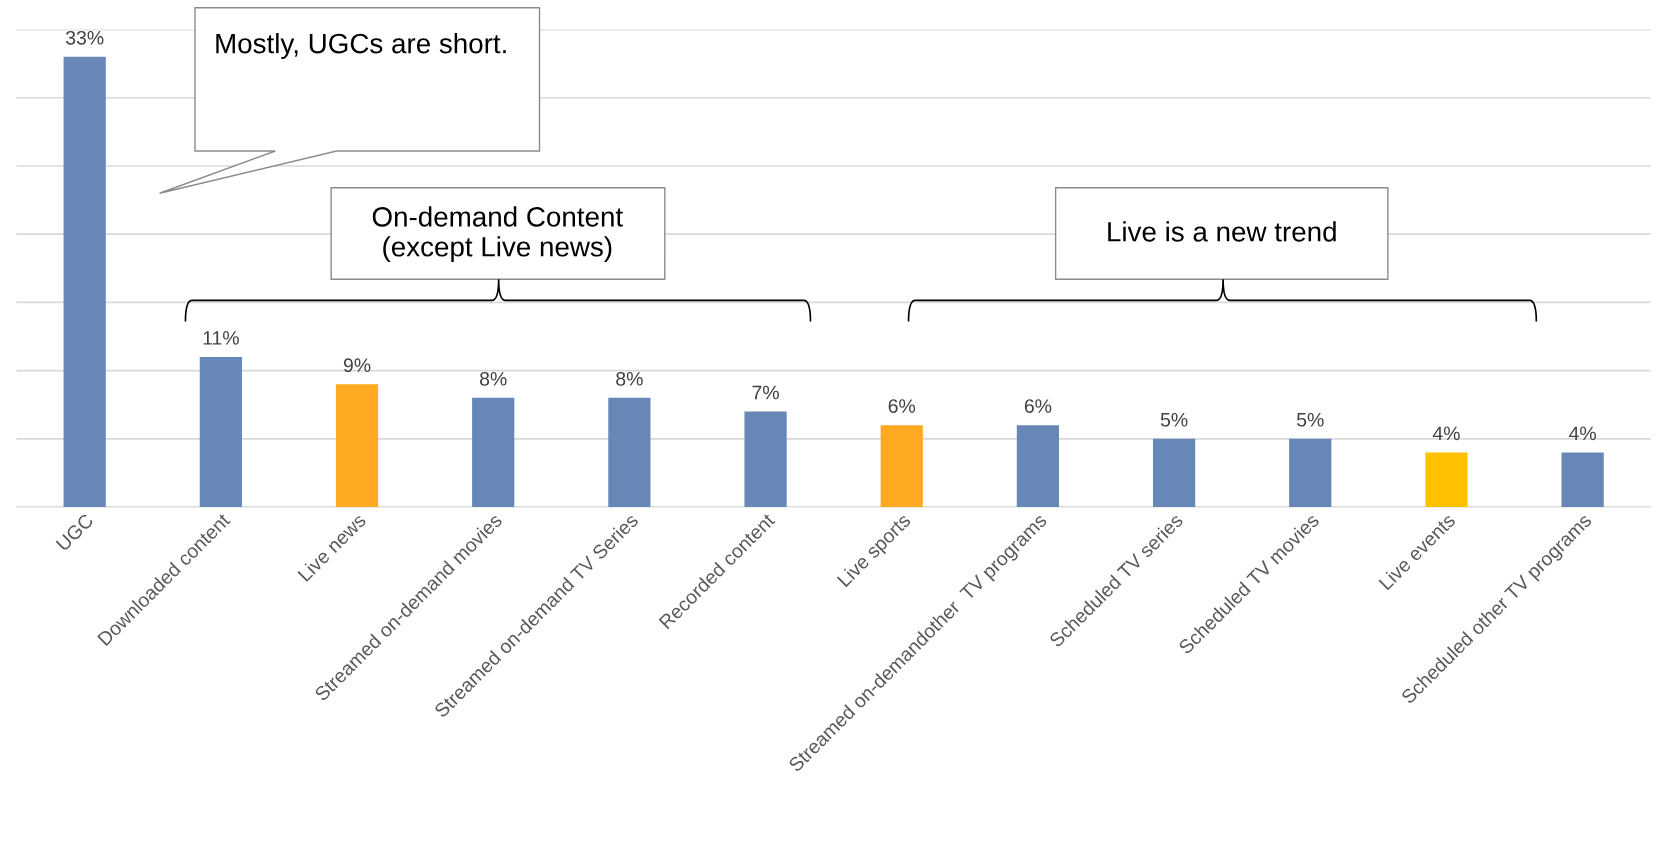  I want to click on data-label: 33%, so click(84, 37).